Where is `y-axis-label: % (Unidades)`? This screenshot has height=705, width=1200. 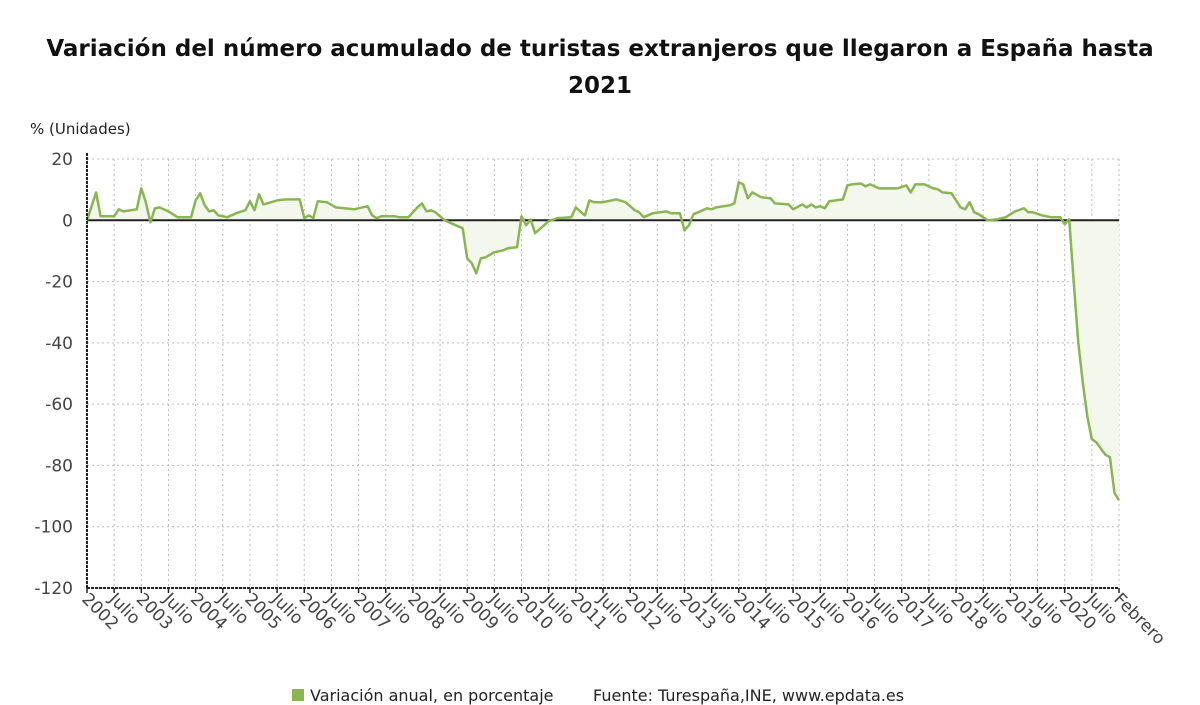
y-axis-label: % (Unidades) is located at coordinates (80, 129).